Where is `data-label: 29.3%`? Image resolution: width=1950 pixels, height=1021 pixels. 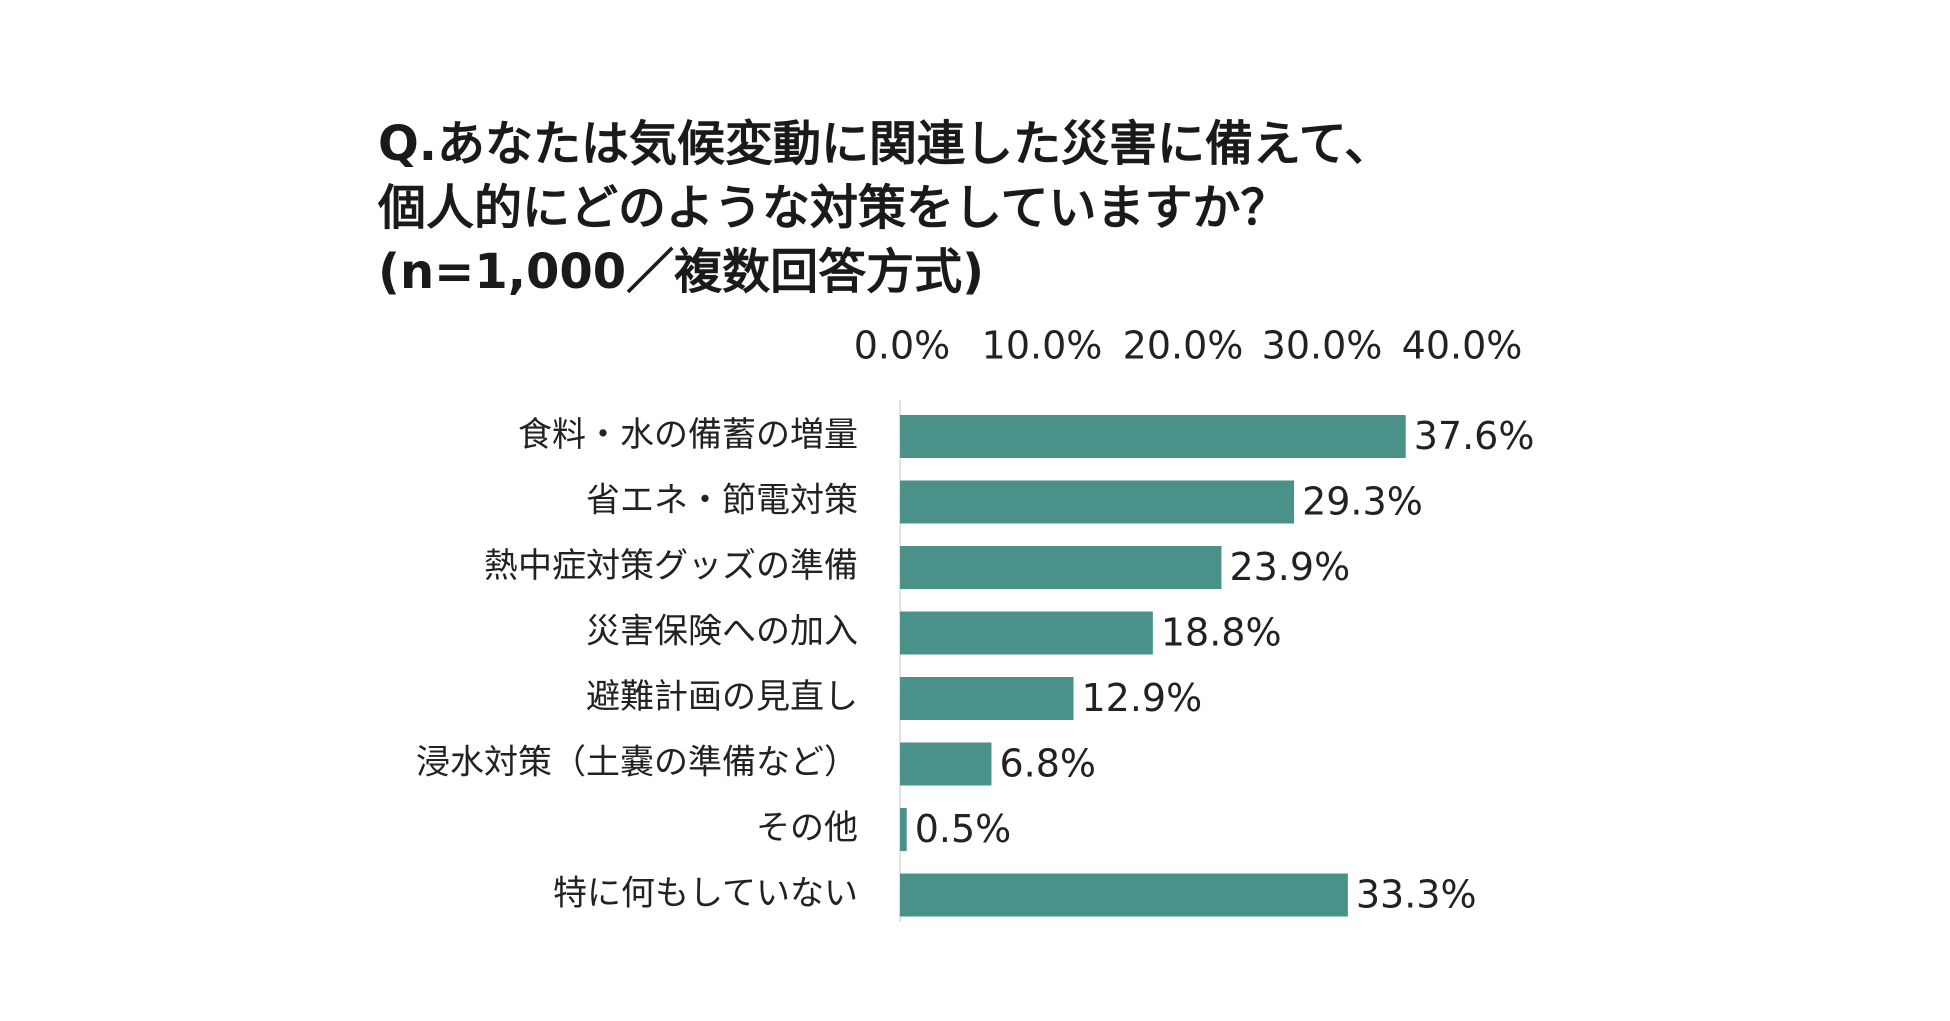 data-label: 29.3% is located at coordinates (1362, 502).